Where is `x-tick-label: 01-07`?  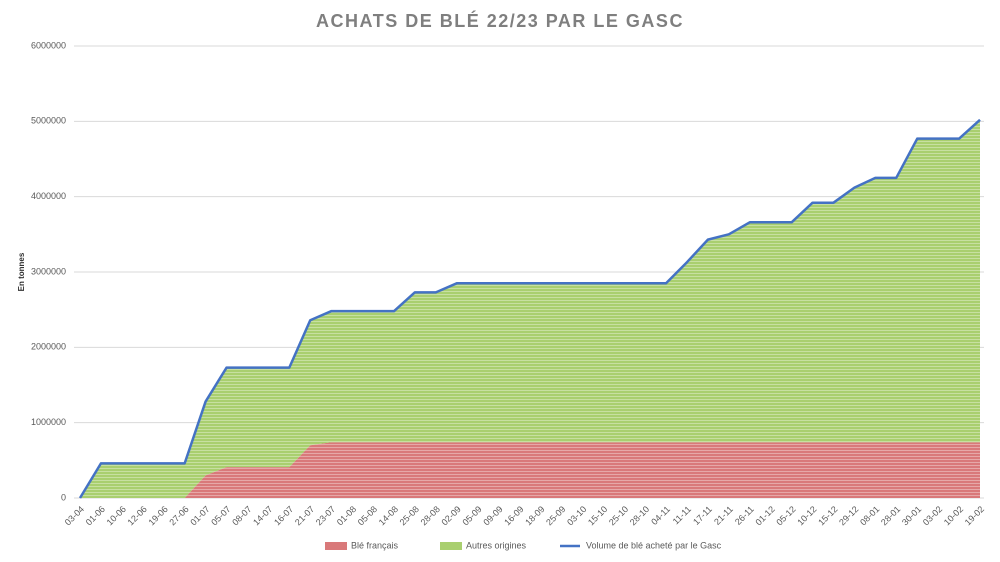 x-tick-label: 01-07 is located at coordinates (199, 515).